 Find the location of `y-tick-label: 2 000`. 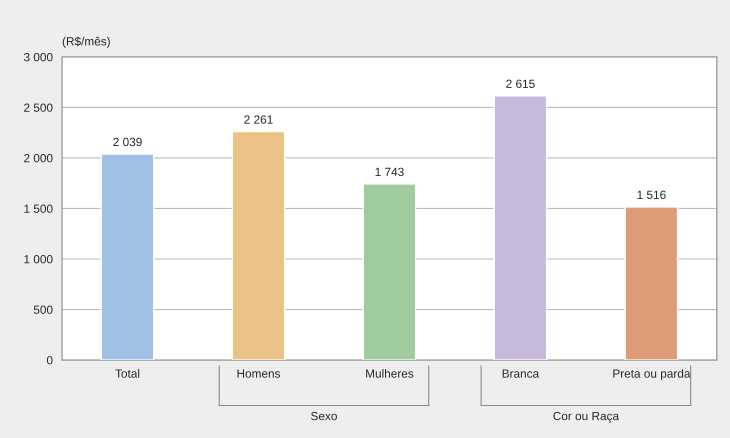

y-tick-label: 2 000 is located at coordinates (38, 158).